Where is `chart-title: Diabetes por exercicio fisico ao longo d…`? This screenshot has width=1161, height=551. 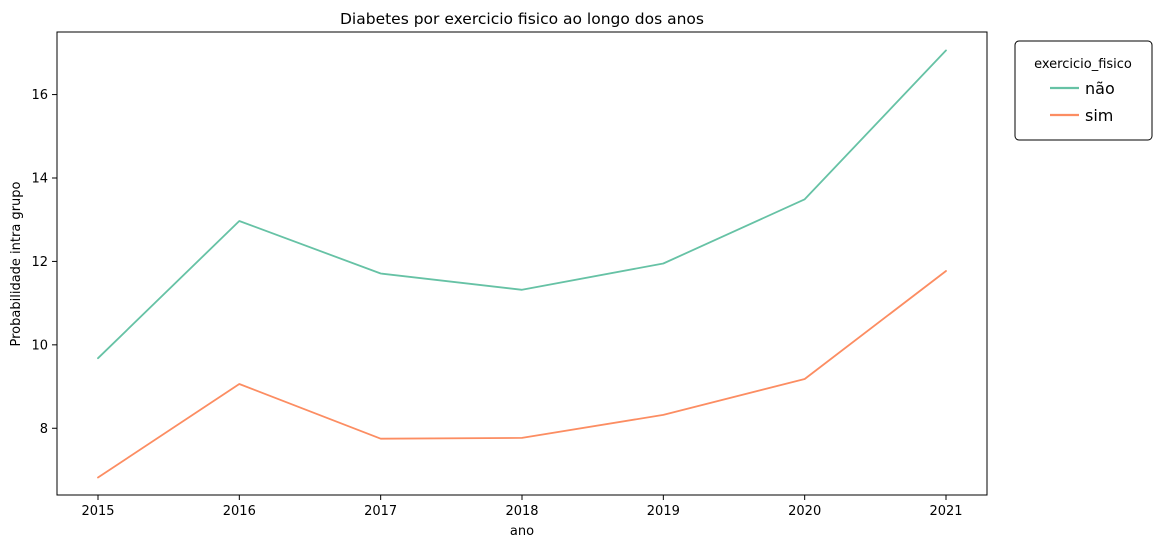
chart-title: Diabetes por exercicio fisico ao longo d… is located at coordinates (522, 19).